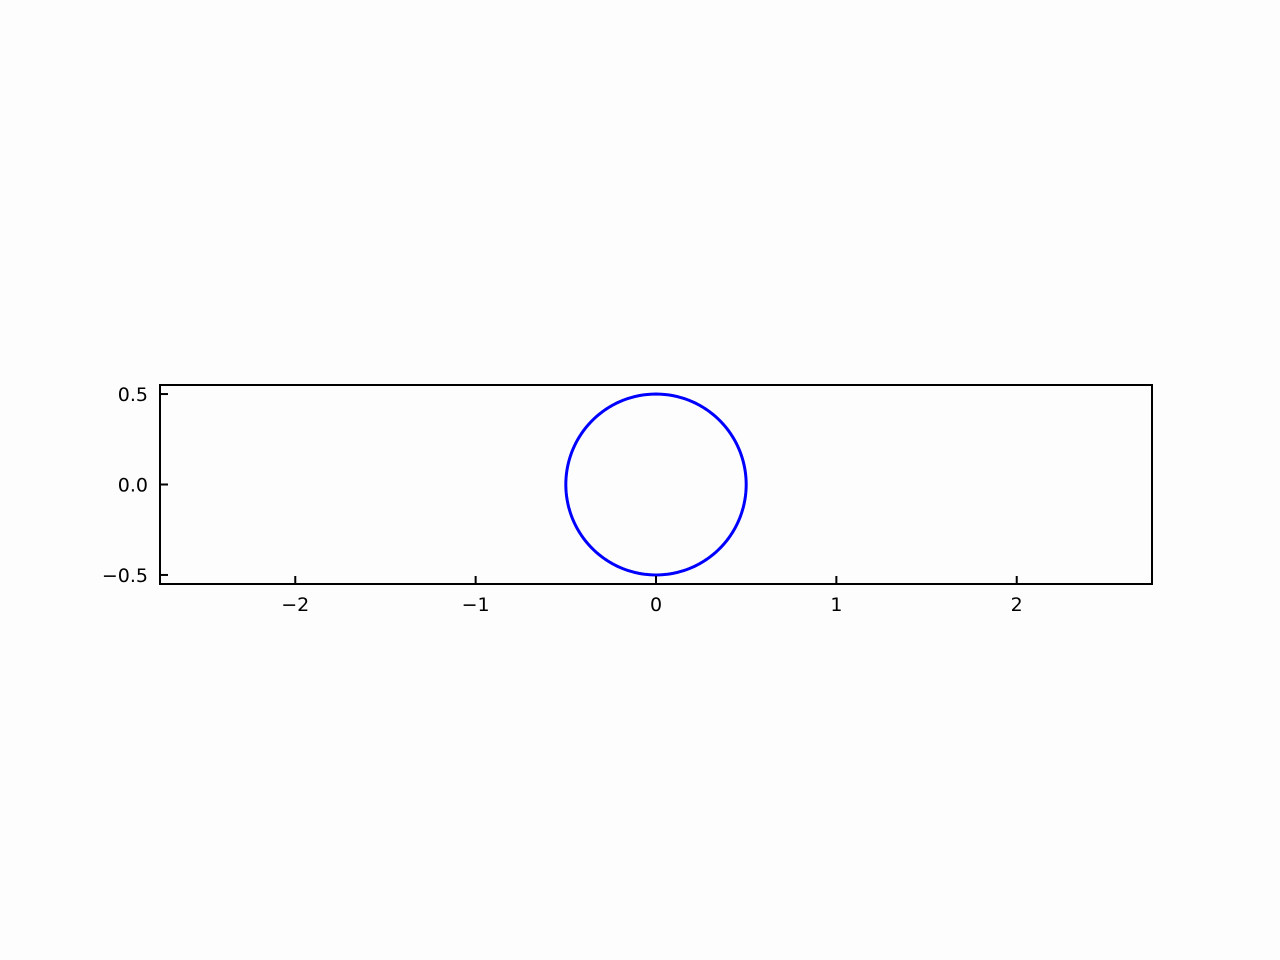 Image resolution: width=1280 pixels, height=960 pixels. Describe the element at coordinates (125, 576) in the screenshot. I see `y-tick-label: −0.5` at that location.